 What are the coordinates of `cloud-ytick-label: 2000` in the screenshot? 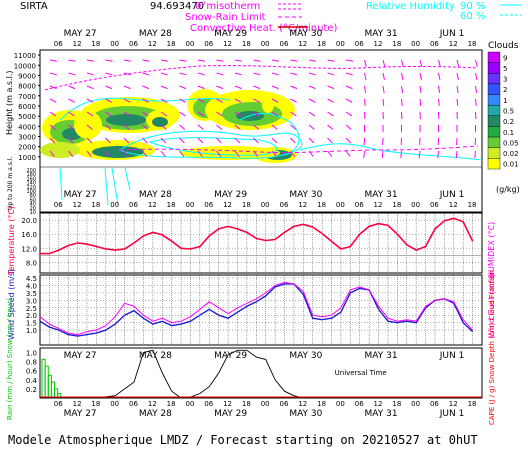 It's located at (27, 148).